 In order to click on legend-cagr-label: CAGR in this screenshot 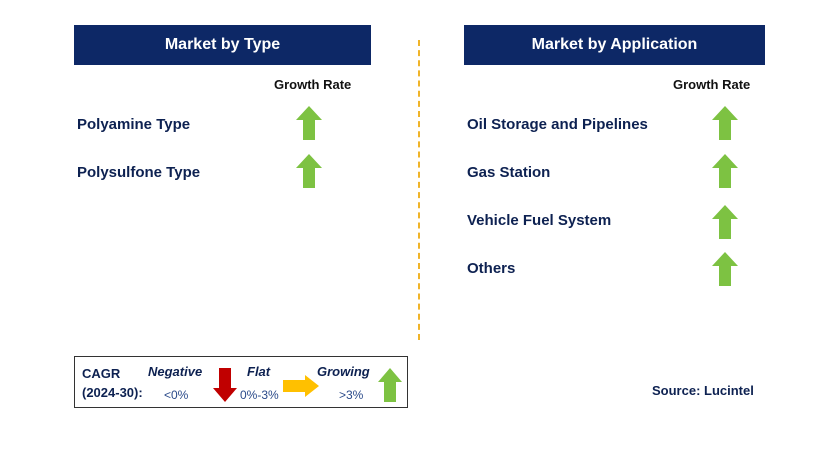, I will do `click(101, 373)`.